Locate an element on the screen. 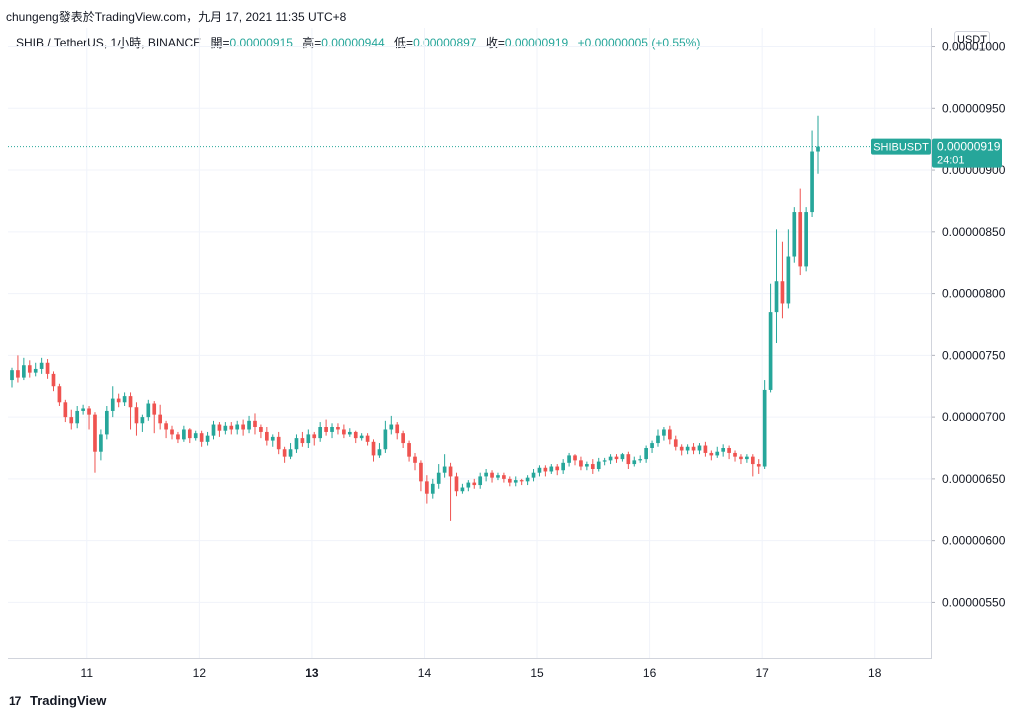 Image resolution: width=1024 pixels, height=718 pixels. x-tick-label: 17 is located at coordinates (762, 673).